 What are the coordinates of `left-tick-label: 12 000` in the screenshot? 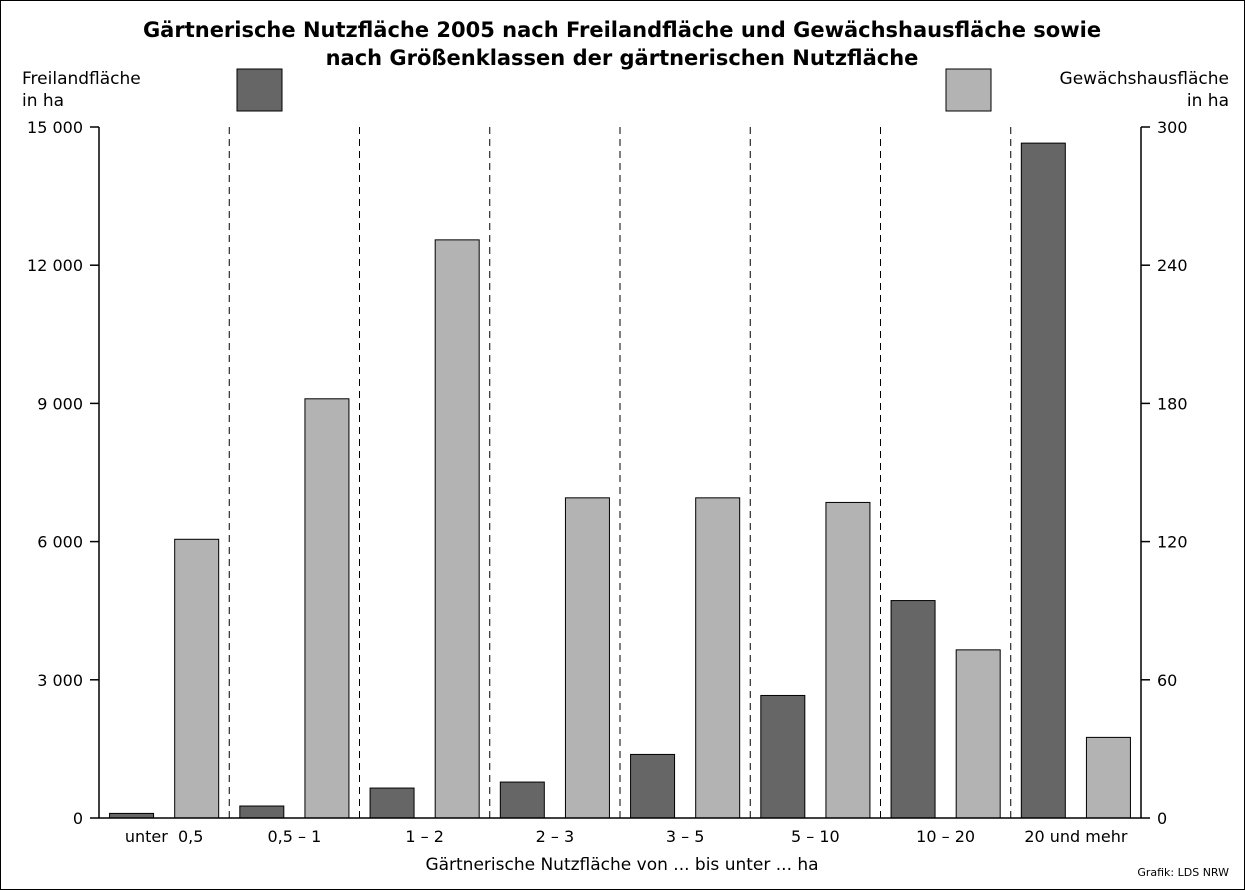 It's located at (55, 265).